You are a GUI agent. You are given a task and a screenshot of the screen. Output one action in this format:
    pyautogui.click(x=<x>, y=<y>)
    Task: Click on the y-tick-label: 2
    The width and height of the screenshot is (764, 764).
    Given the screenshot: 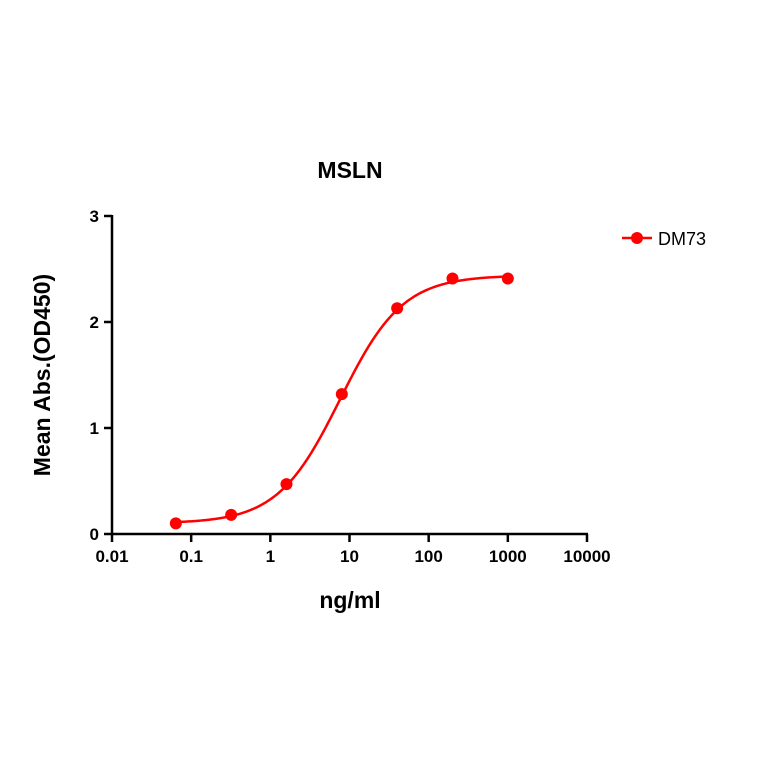 What is the action you would take?
    pyautogui.click(x=94, y=322)
    